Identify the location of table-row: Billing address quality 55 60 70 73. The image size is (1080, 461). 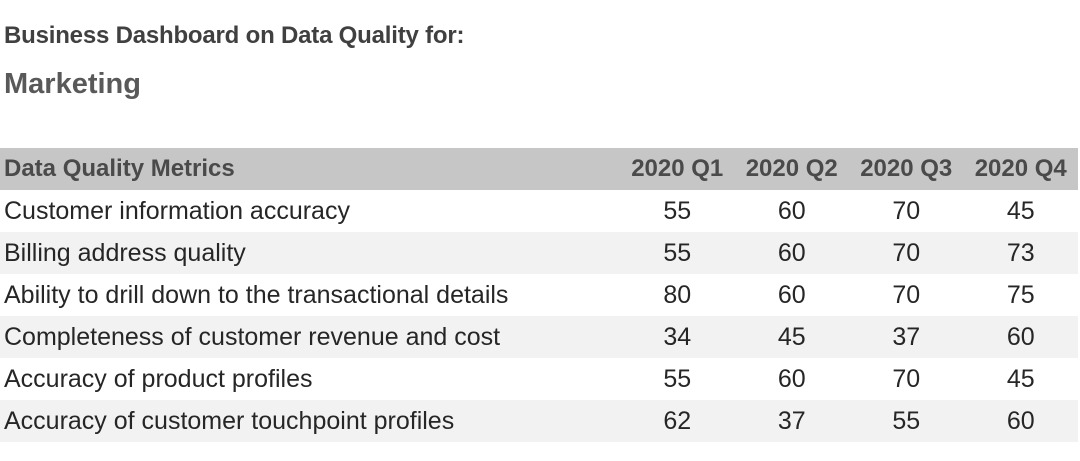
(539, 253).